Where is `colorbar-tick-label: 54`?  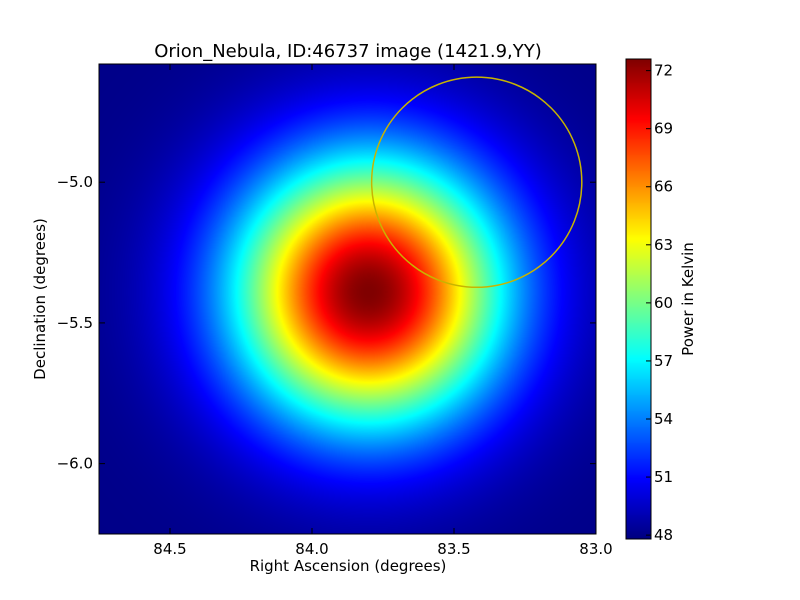 colorbar-tick-label: 54 is located at coordinates (663, 419).